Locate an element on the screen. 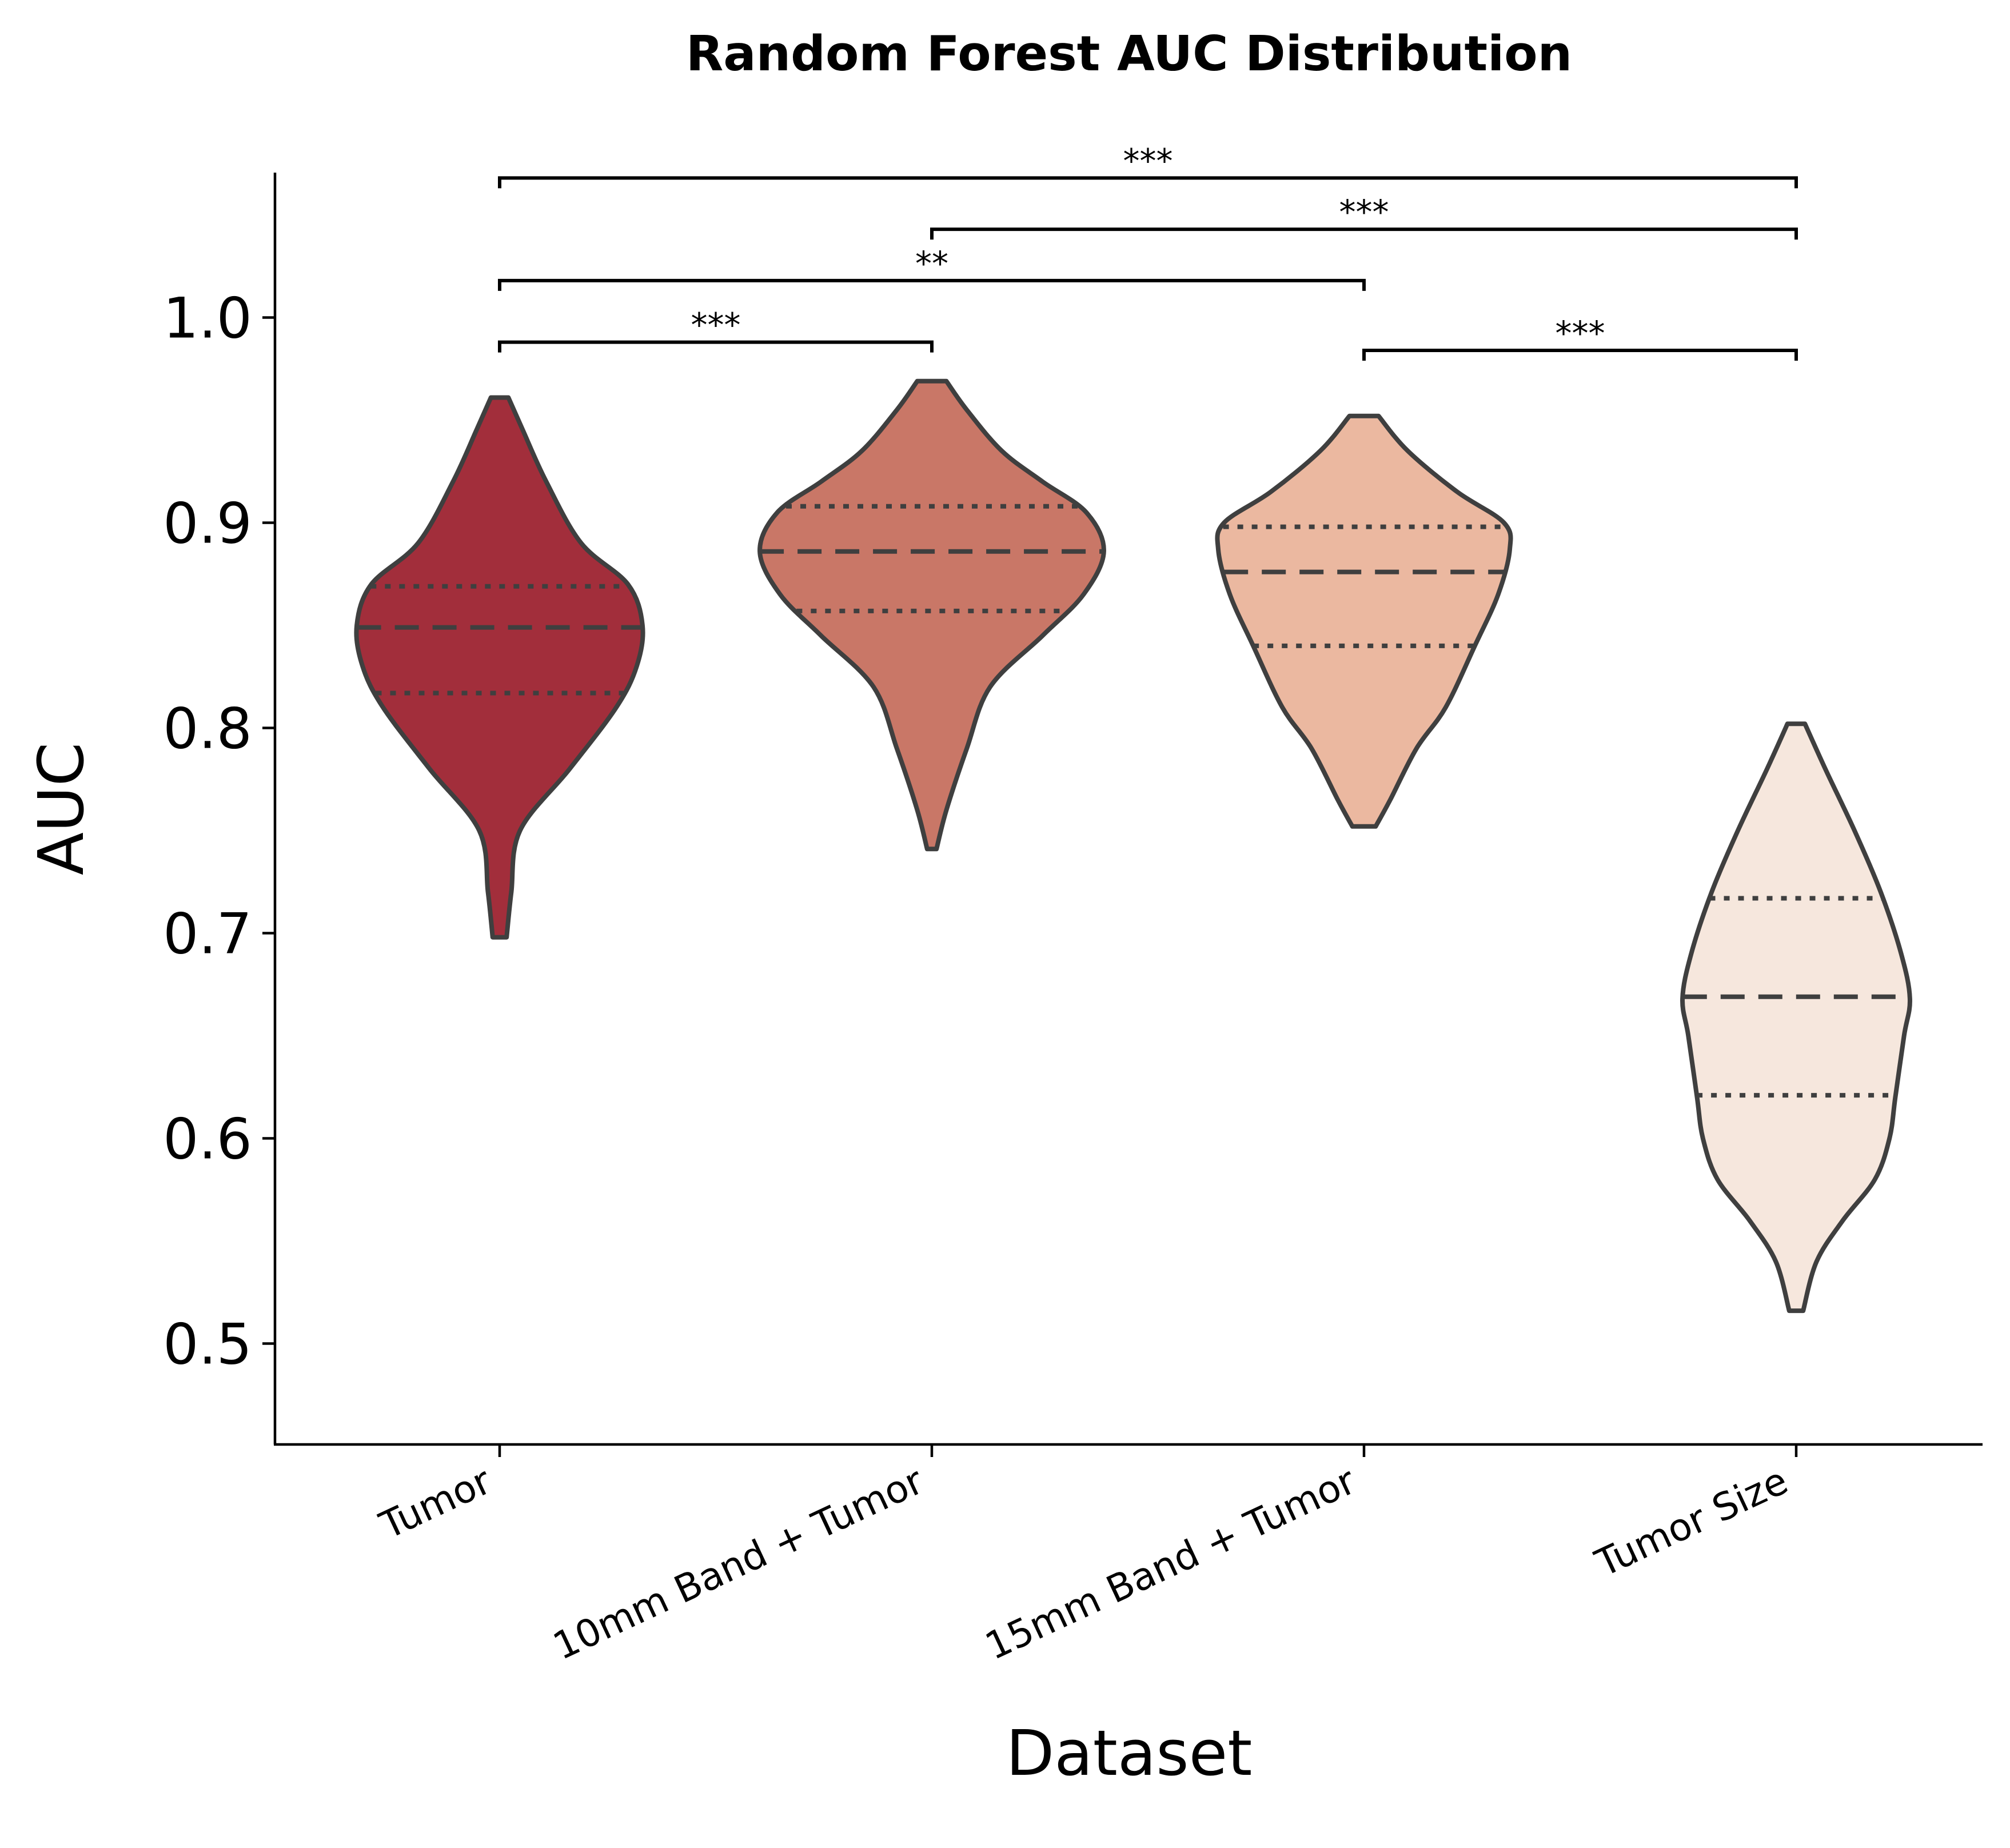 The width and height of the screenshot is (2010, 1848). y-tick-label: 1.0 is located at coordinates (207, 319).